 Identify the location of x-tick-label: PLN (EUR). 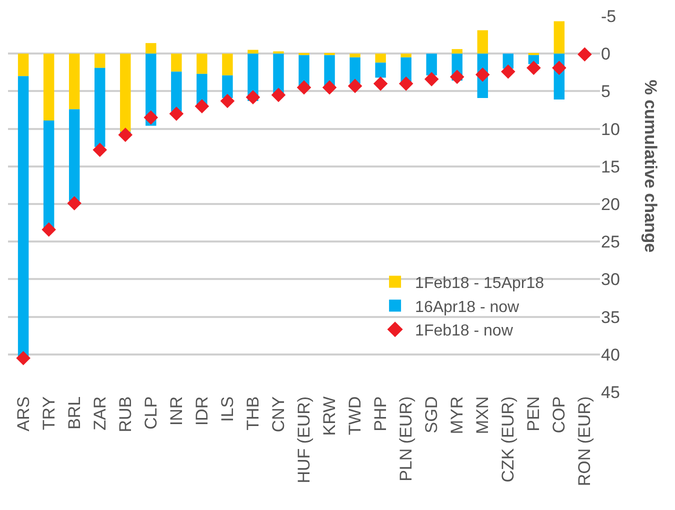
(406, 439).